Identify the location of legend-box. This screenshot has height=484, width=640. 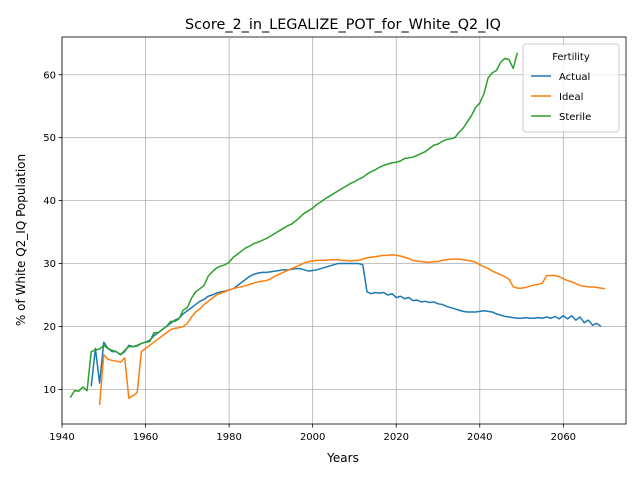
(571, 88).